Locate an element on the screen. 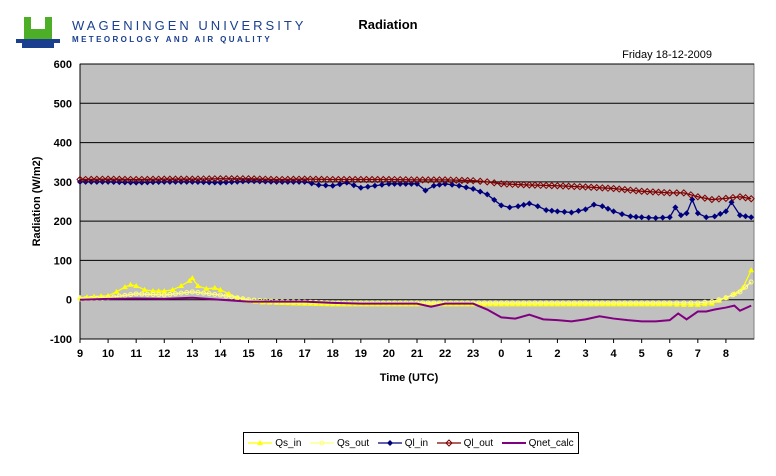 The height and width of the screenshot is (476, 776). legend-item: Ql_out is located at coordinates (464, 443).